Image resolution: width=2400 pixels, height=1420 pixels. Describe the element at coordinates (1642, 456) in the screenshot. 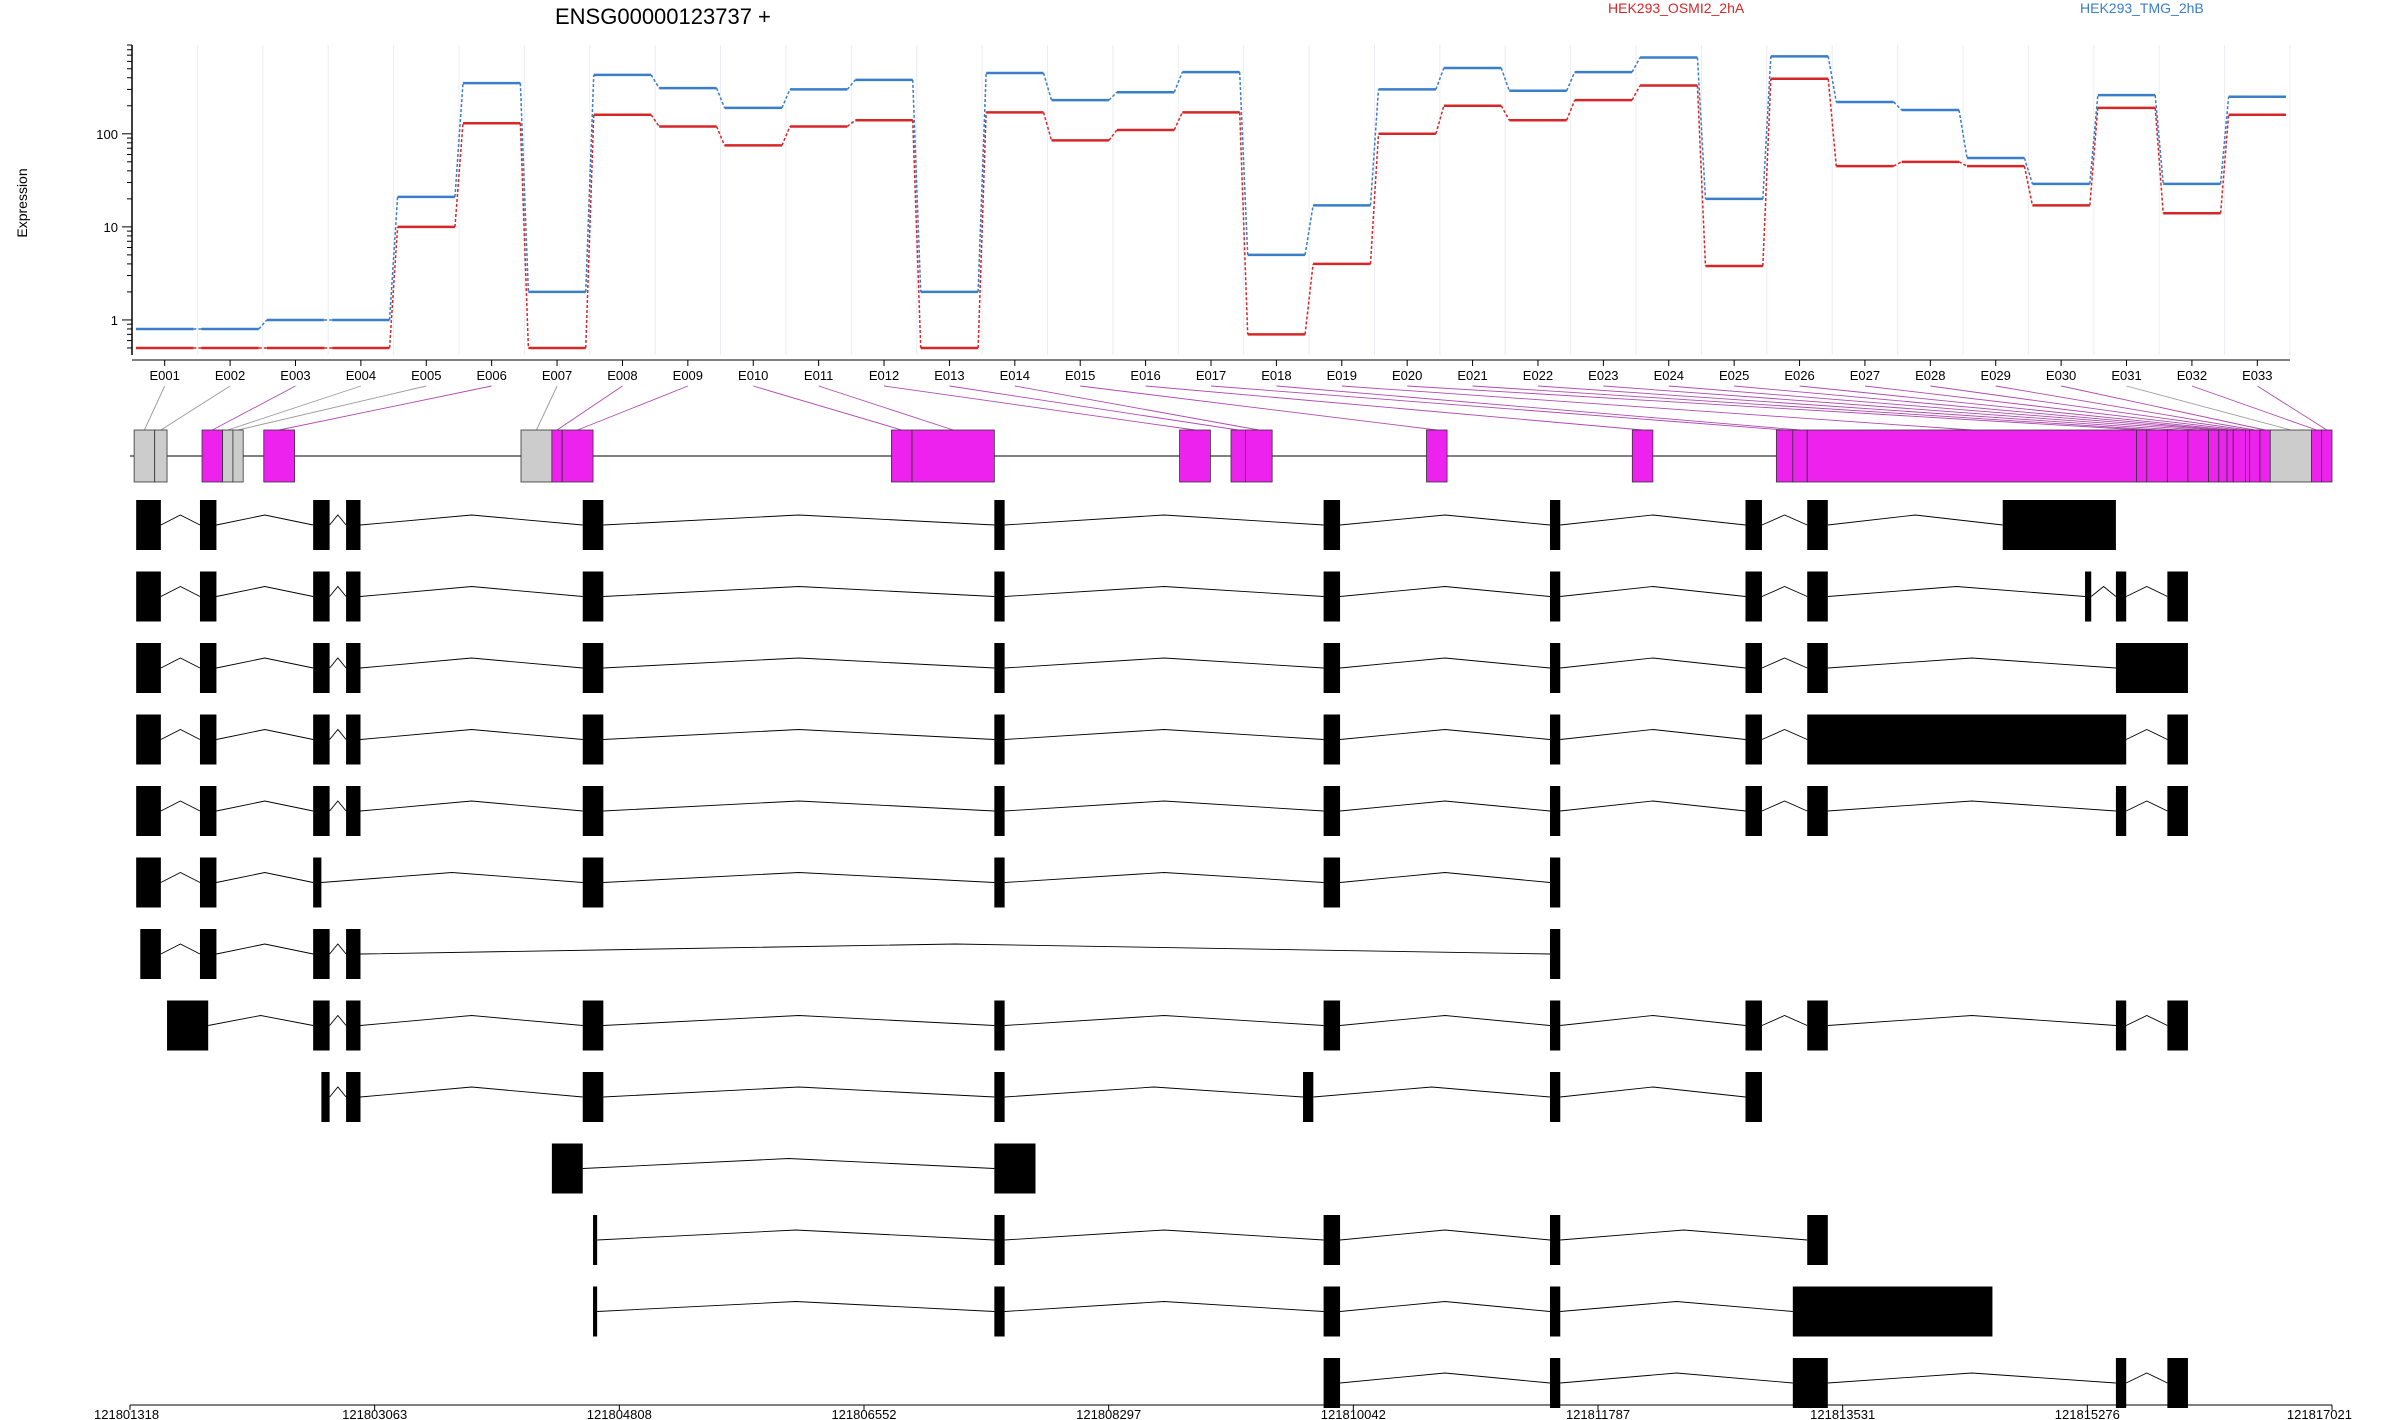

I see `exon-E016` at that location.